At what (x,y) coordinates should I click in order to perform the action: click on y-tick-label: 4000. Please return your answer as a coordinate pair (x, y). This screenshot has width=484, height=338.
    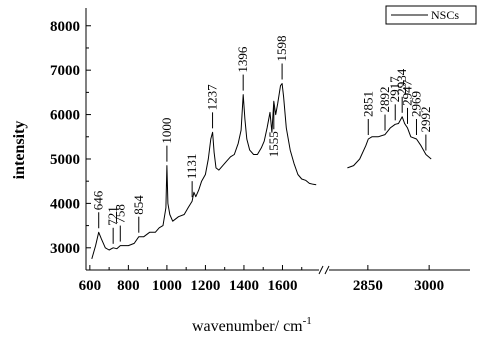
    Looking at the image, I should click on (65, 204).